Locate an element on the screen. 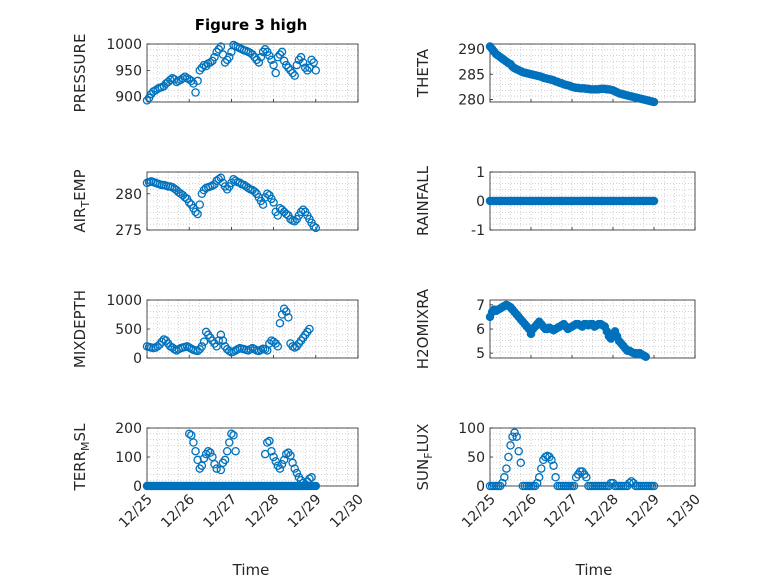 The width and height of the screenshot is (778, 583). subplot-2: 280 285 290 THETA is located at coordinates (555, 75).